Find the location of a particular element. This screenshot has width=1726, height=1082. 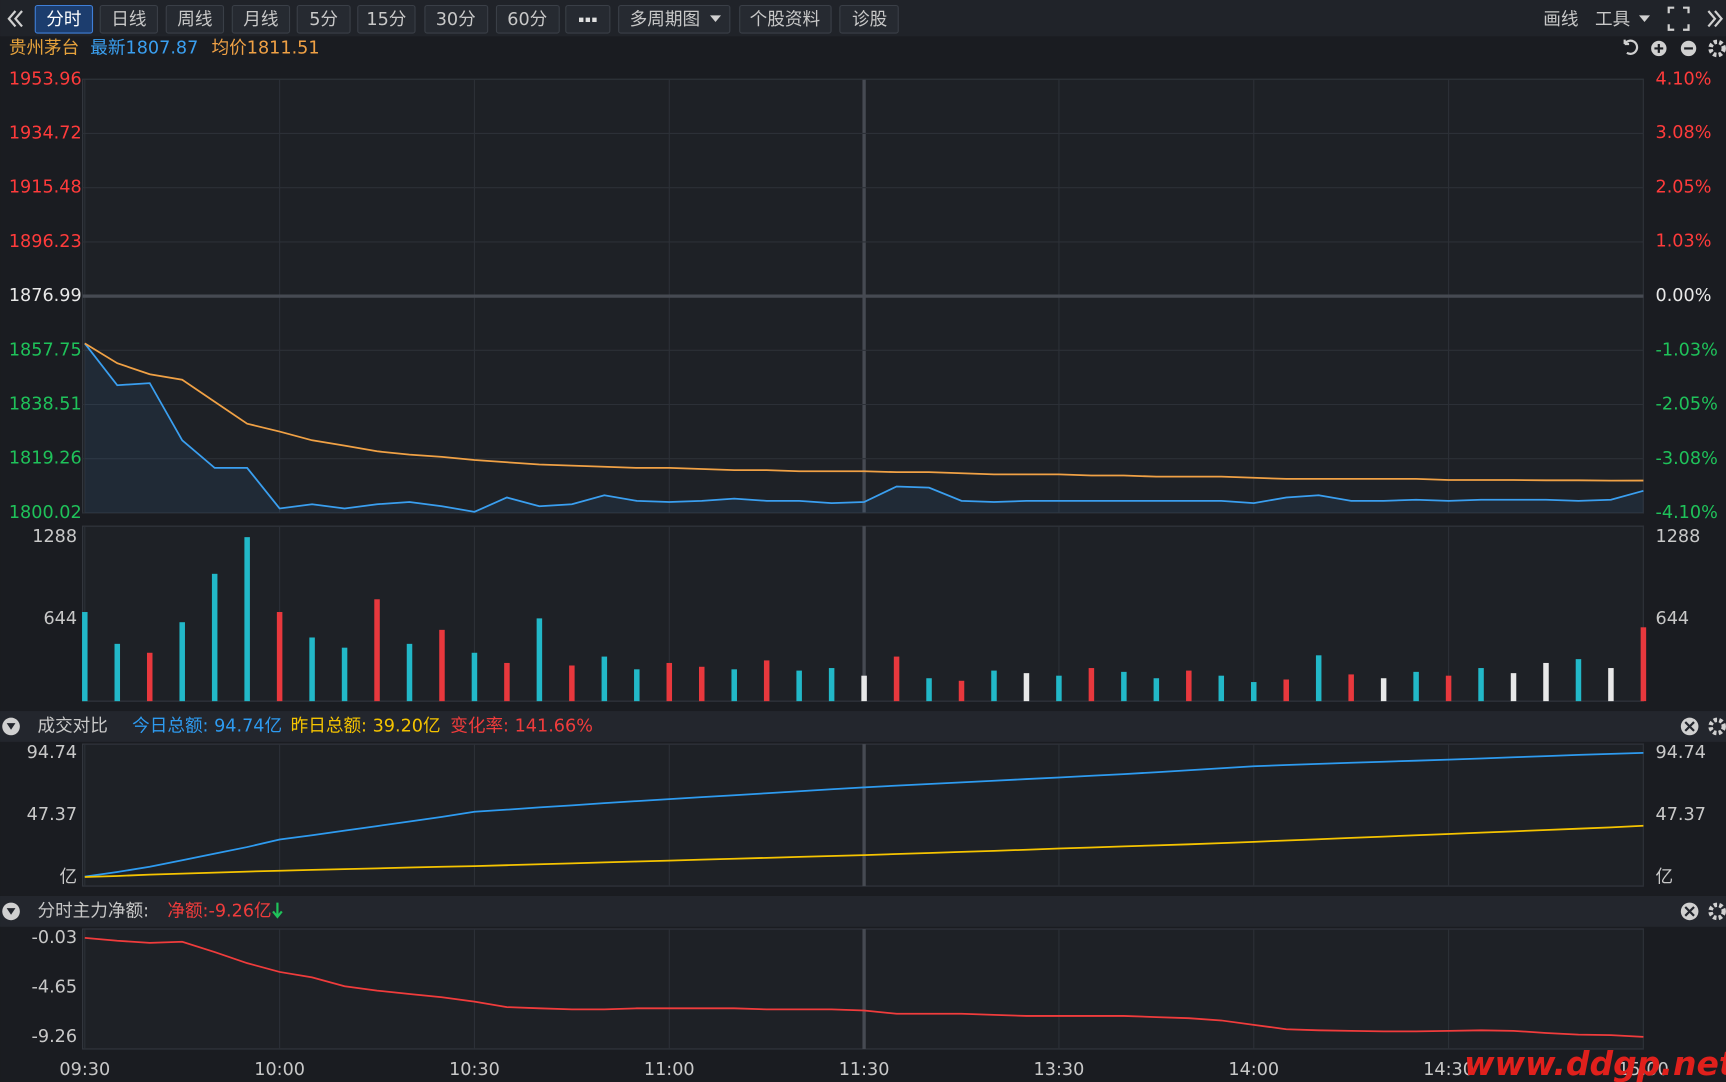

tab: 日线 is located at coordinates (128, 20).